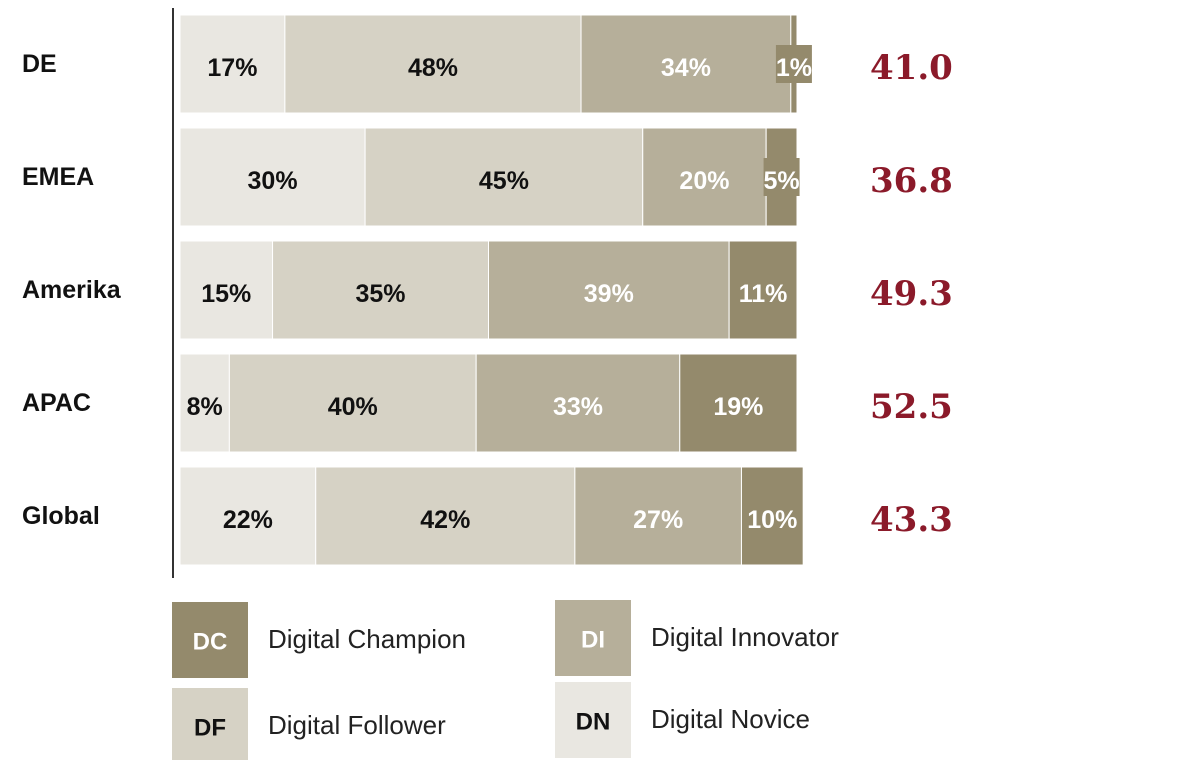 This screenshot has height=760, width=1197. Describe the element at coordinates (738, 407) in the screenshot. I see `data-label: 19%` at that location.